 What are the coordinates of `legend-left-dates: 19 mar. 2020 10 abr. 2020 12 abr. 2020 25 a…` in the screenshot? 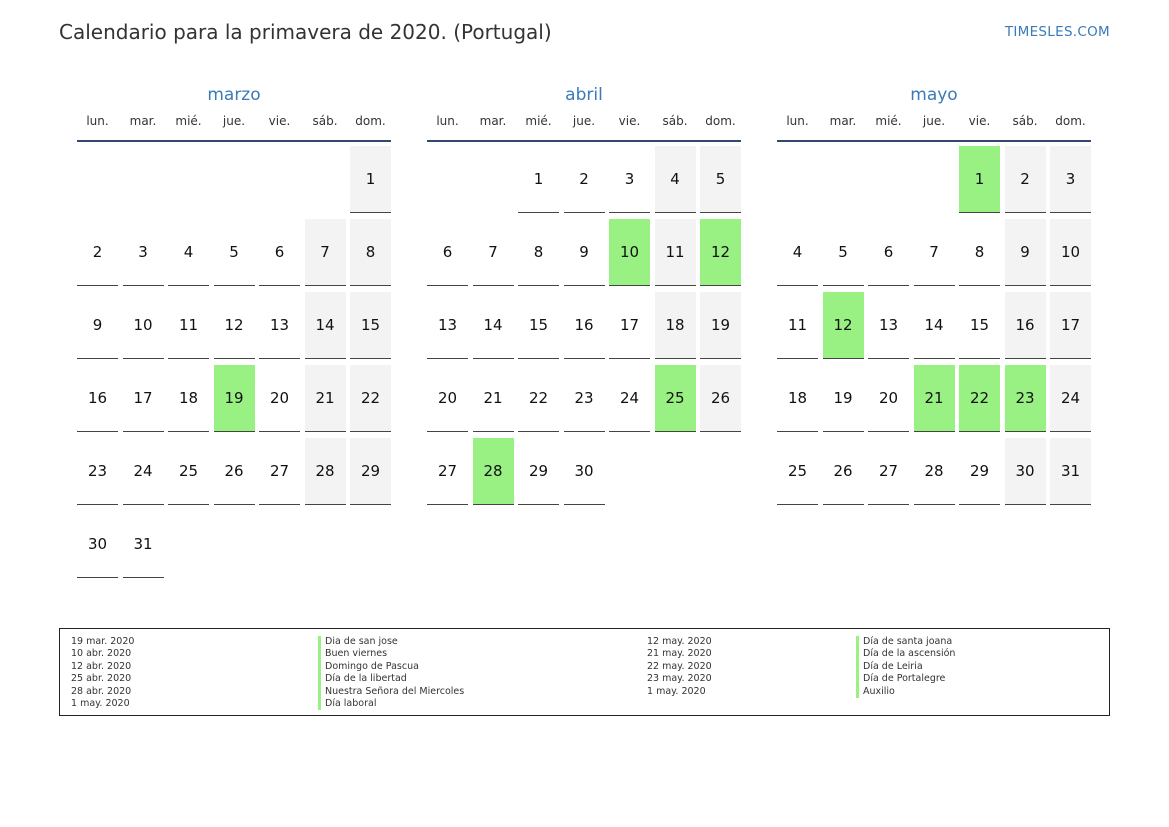 It's located at (102, 673).